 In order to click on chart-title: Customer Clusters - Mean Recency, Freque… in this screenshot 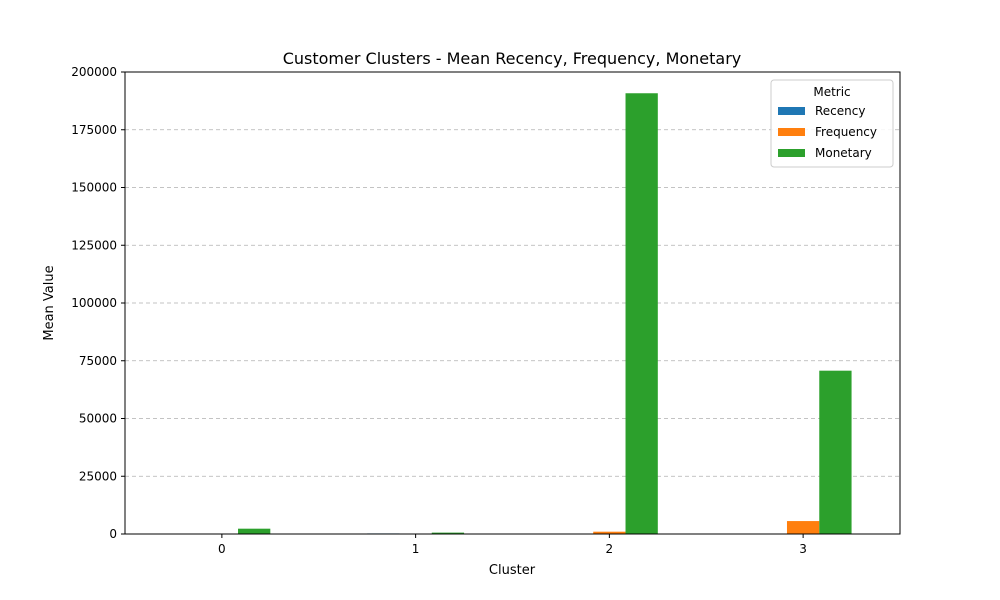, I will do `click(512, 58)`.